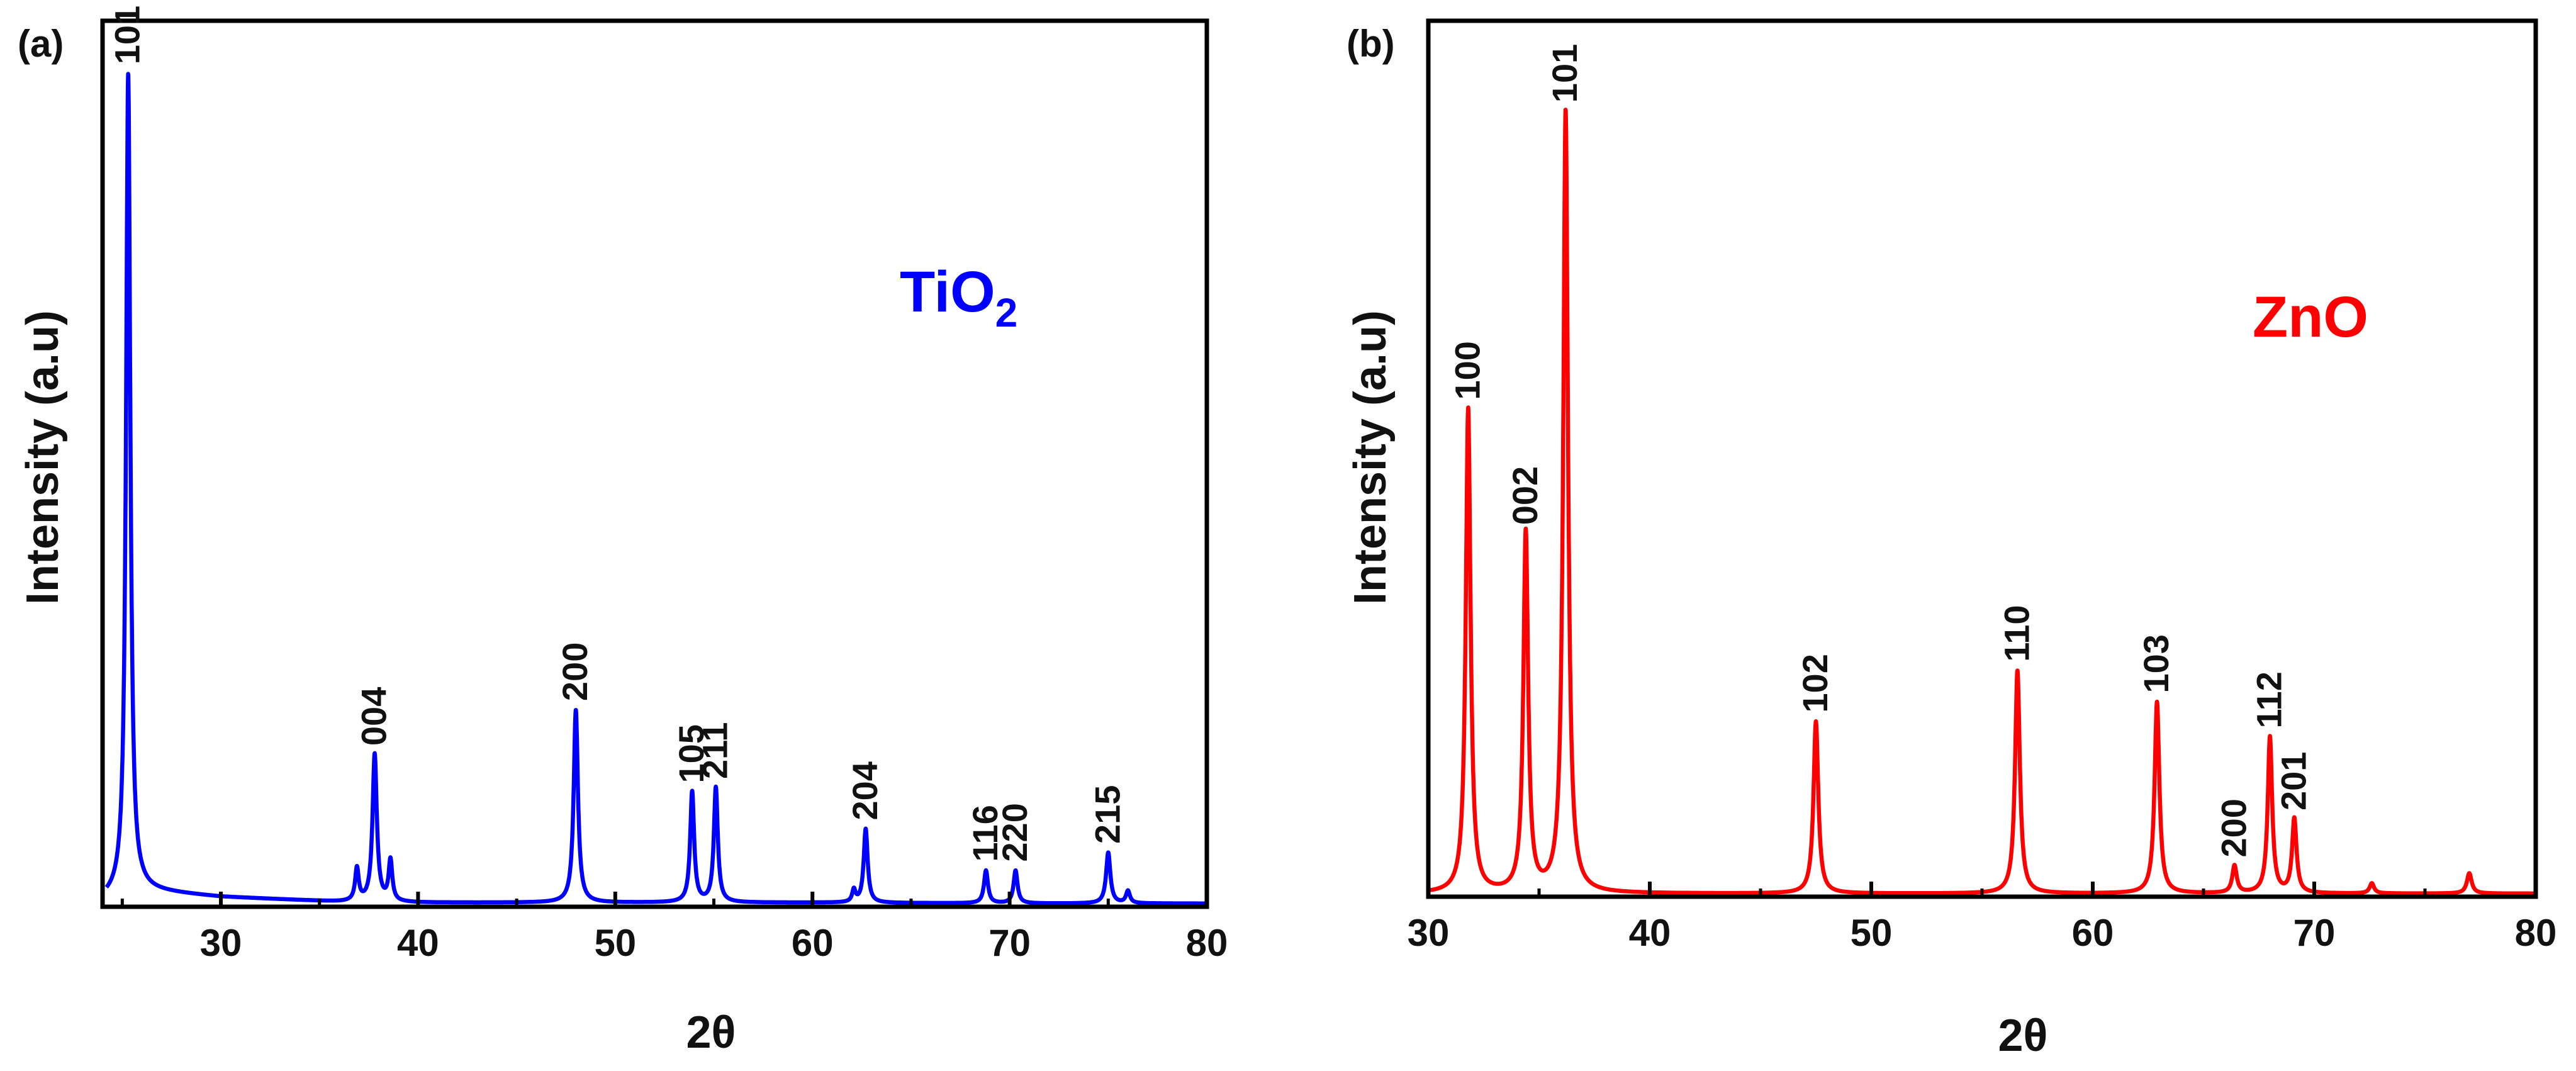 This screenshot has height=1071, width=2576. Describe the element at coordinates (418, 943) in the screenshot. I see `x-tick-label-a: 40` at that location.